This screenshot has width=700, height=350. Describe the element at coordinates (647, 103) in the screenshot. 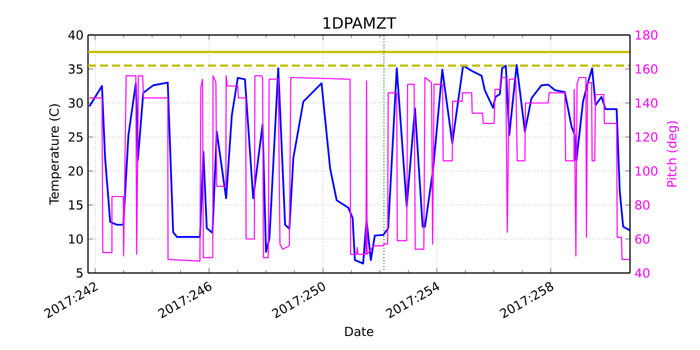

I see `y2-tick-label: 140` at that location.